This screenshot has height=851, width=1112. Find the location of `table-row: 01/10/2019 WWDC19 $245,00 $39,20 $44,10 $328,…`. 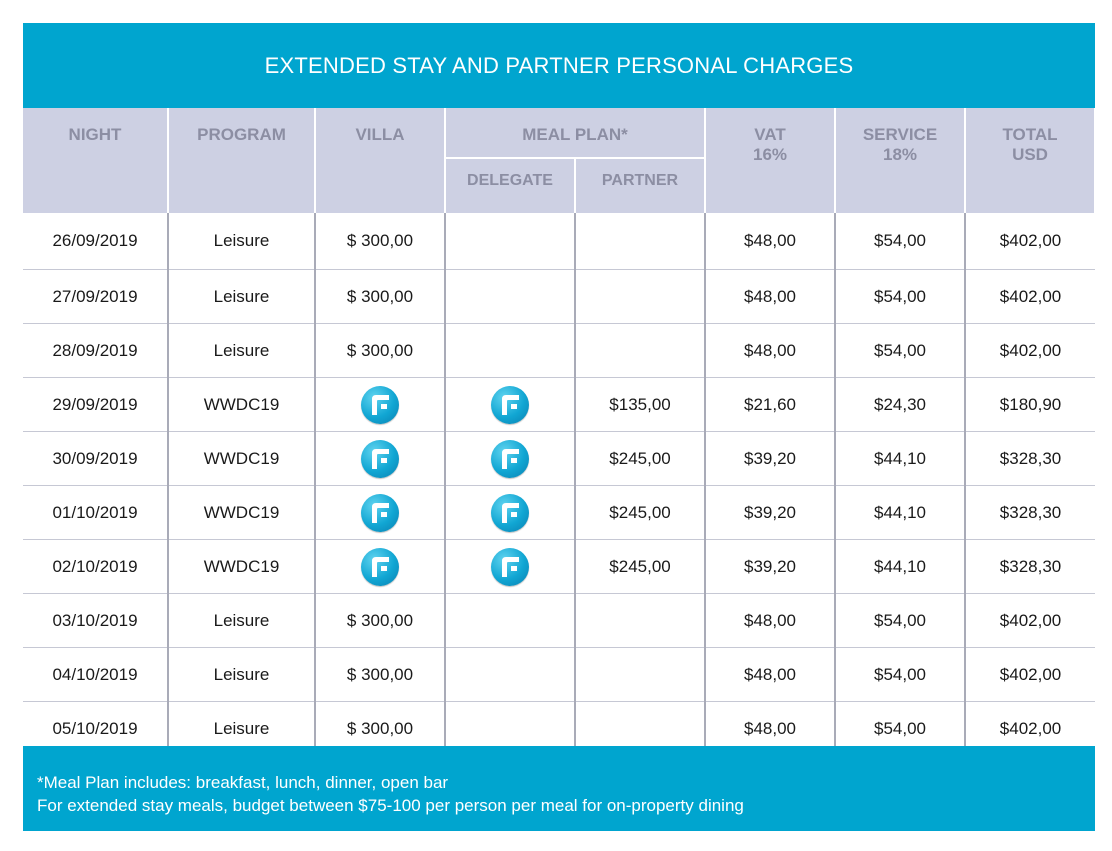

table-row: 01/10/2019 WWDC19 $245,00 $39,20 $44,10 $328,… is located at coordinates (559, 512).